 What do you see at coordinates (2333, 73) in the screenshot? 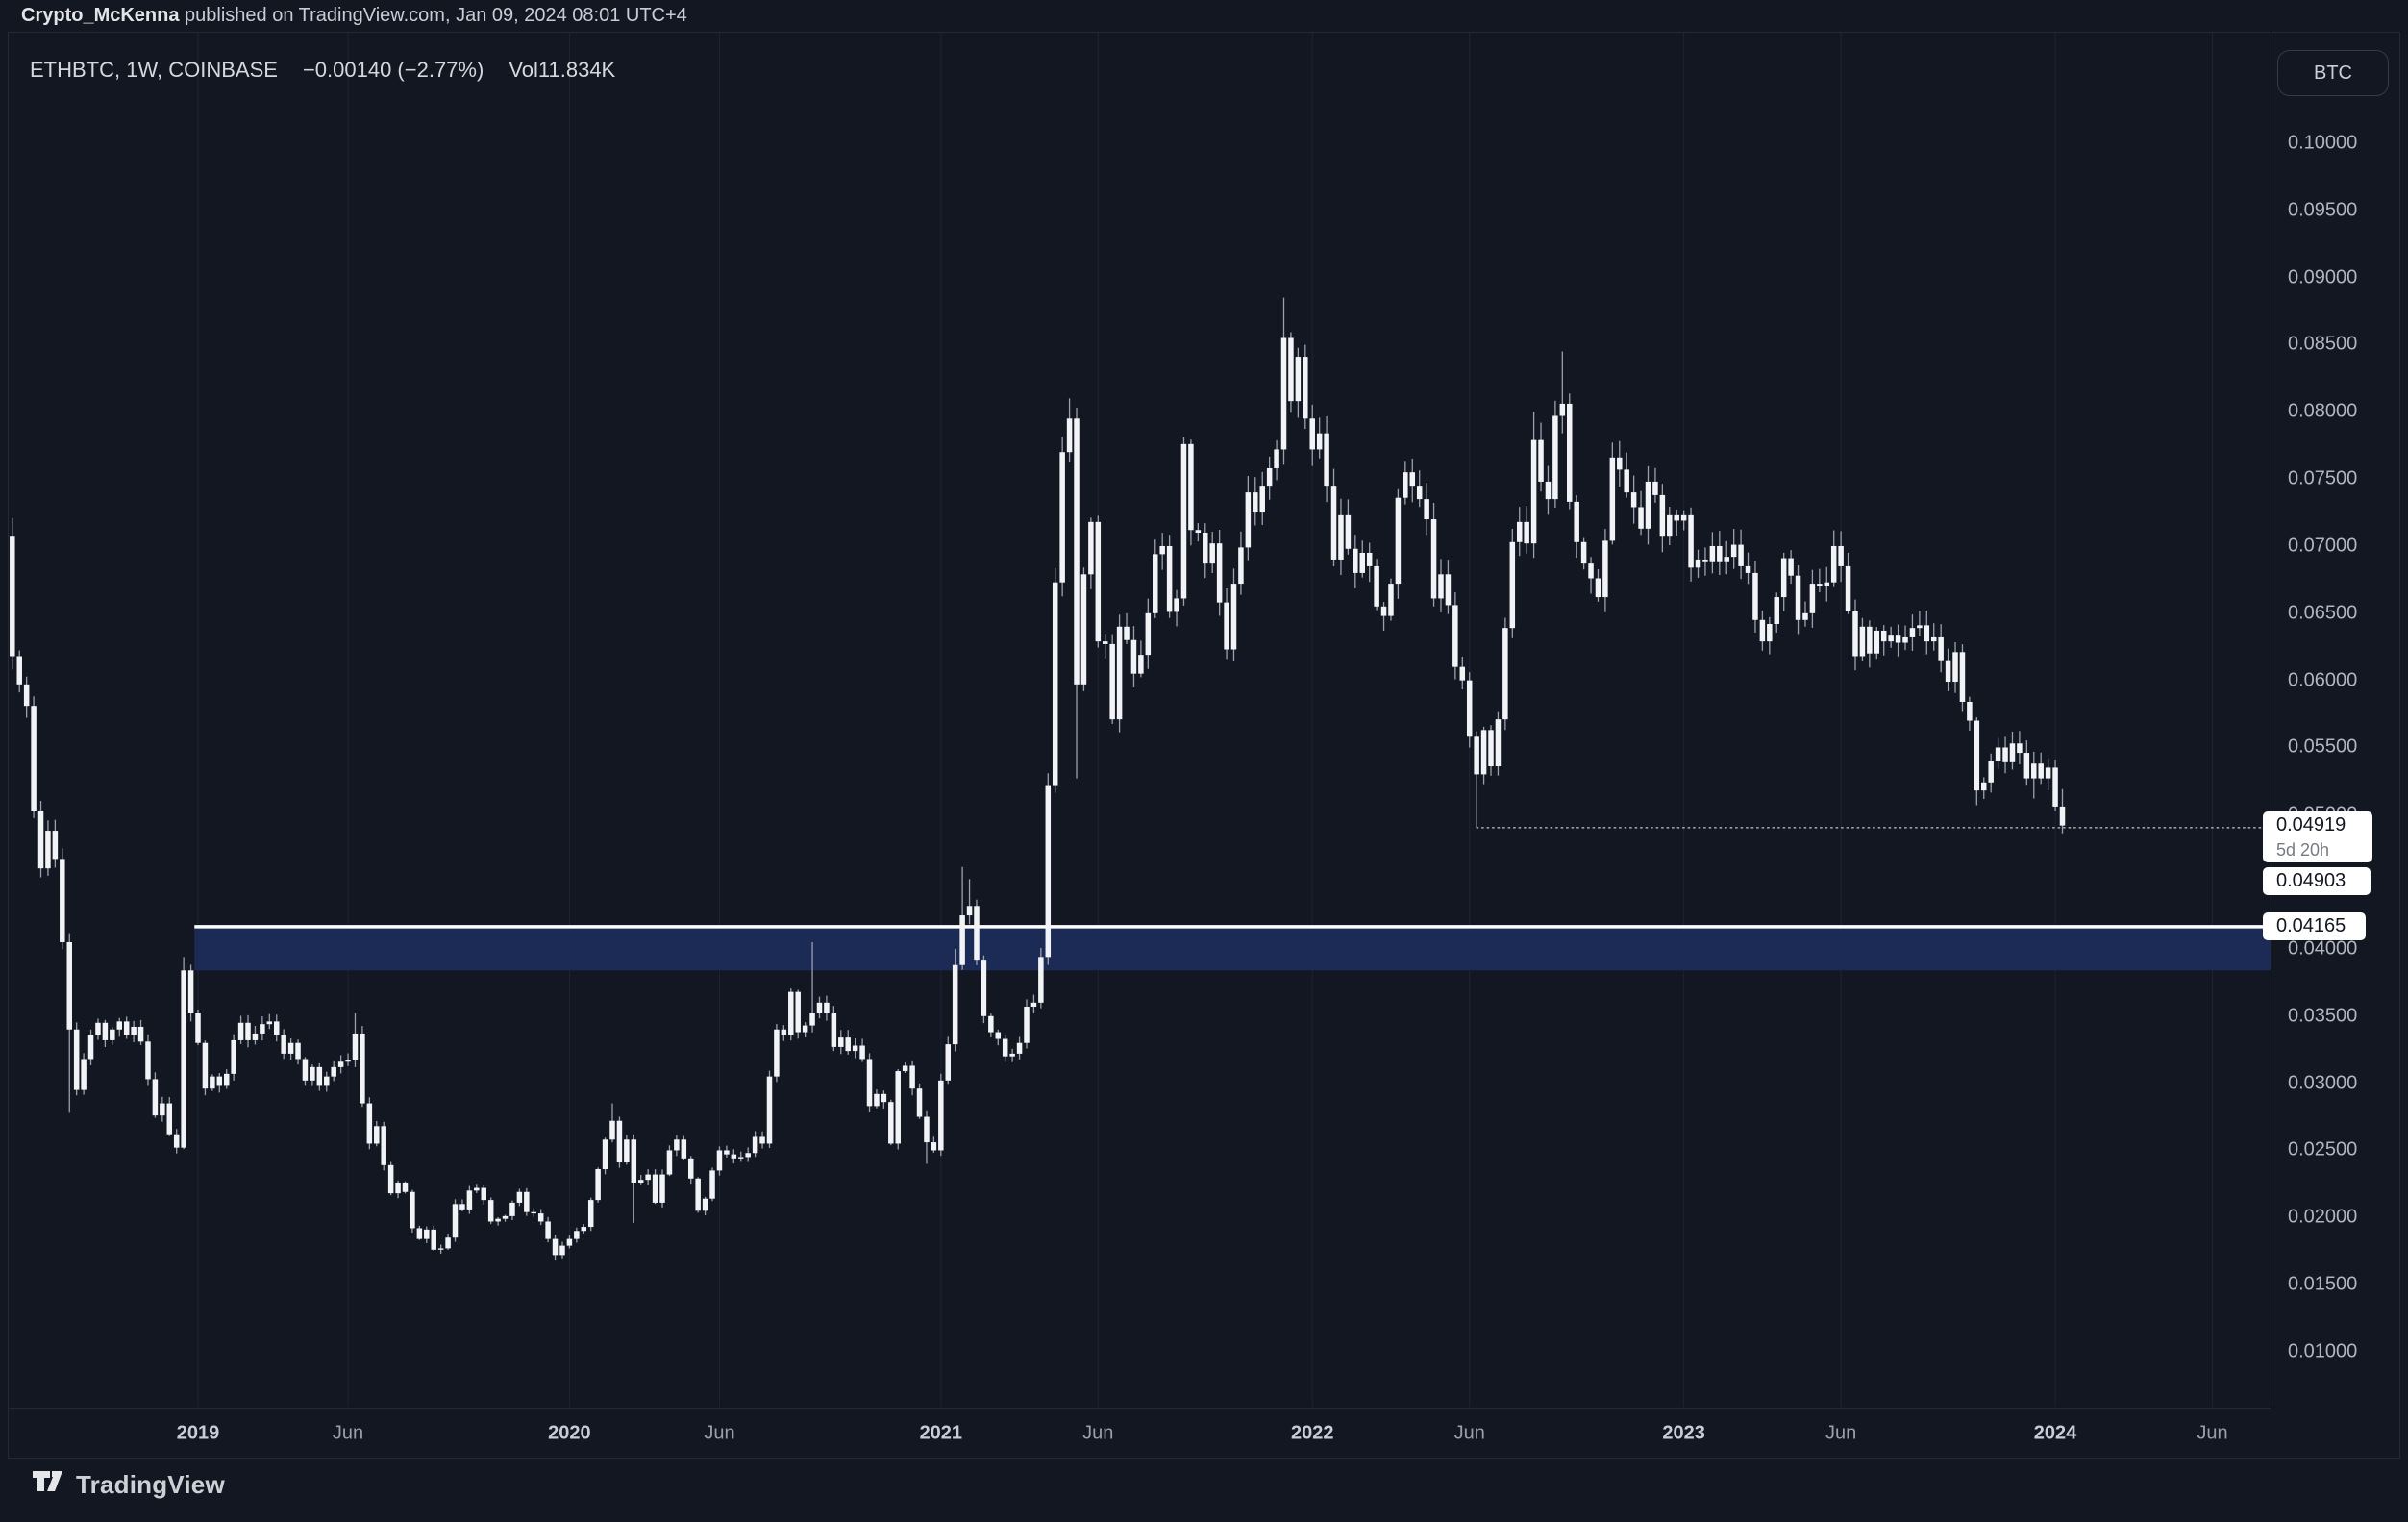
I see `currency-unit-button: BTC` at bounding box center [2333, 73].